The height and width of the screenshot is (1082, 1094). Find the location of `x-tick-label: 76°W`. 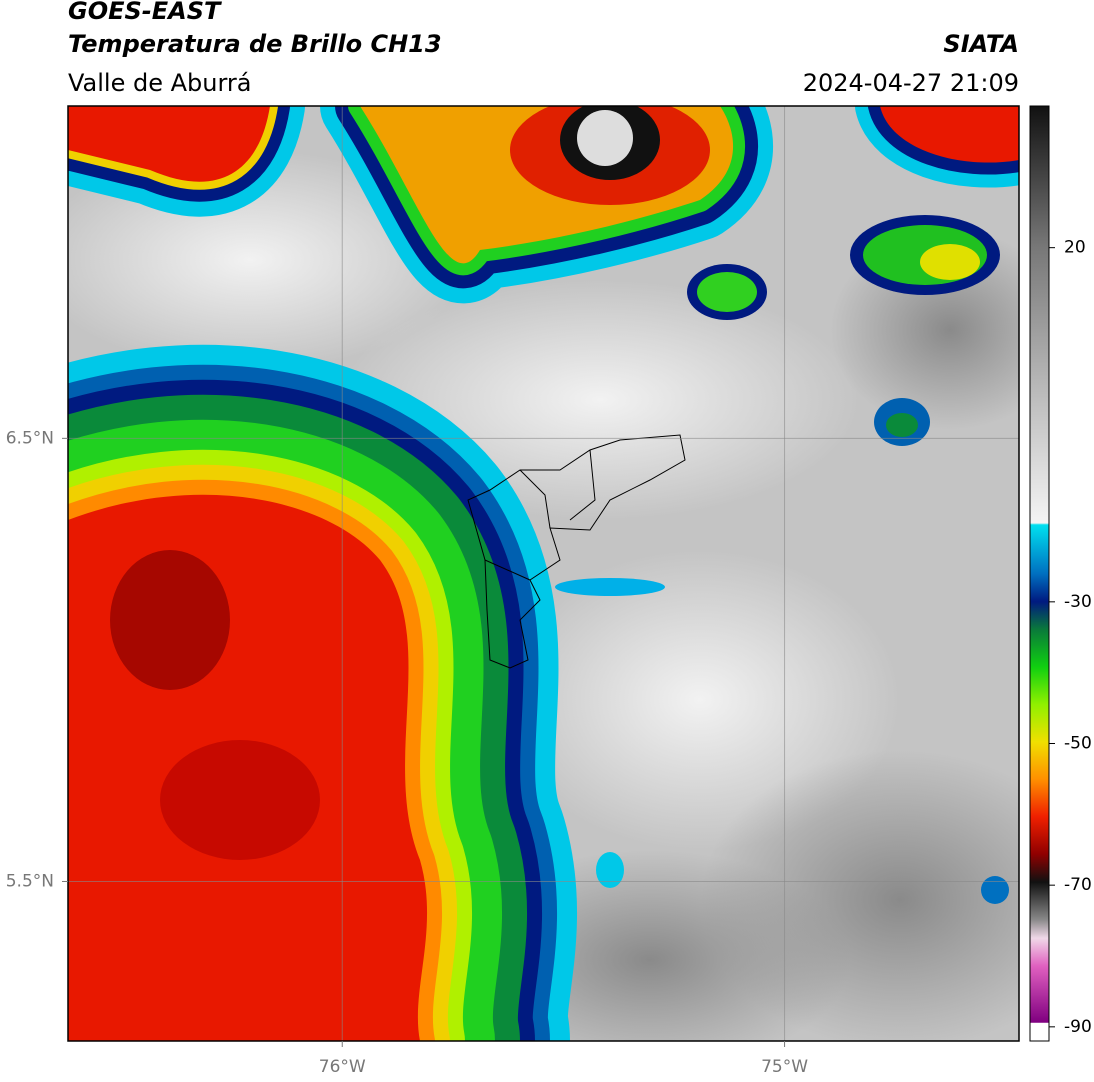

x-tick-label: 76°W is located at coordinates (342, 1067).